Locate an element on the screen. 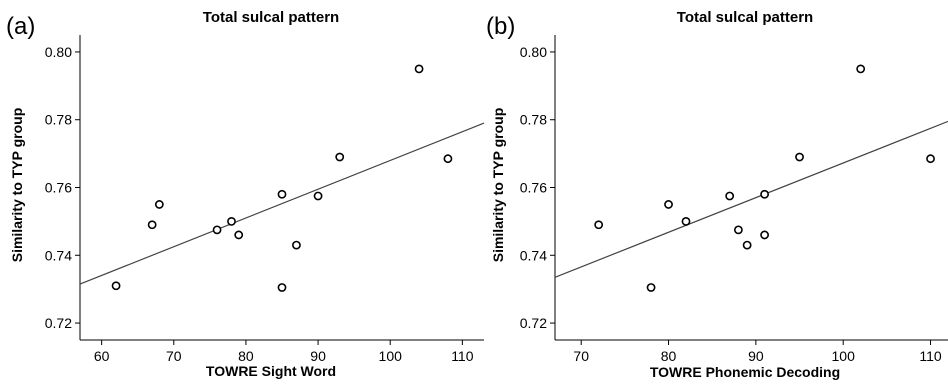 The height and width of the screenshot is (387, 948). x-axis-label: TOWRE Sight Word is located at coordinates (271, 371).